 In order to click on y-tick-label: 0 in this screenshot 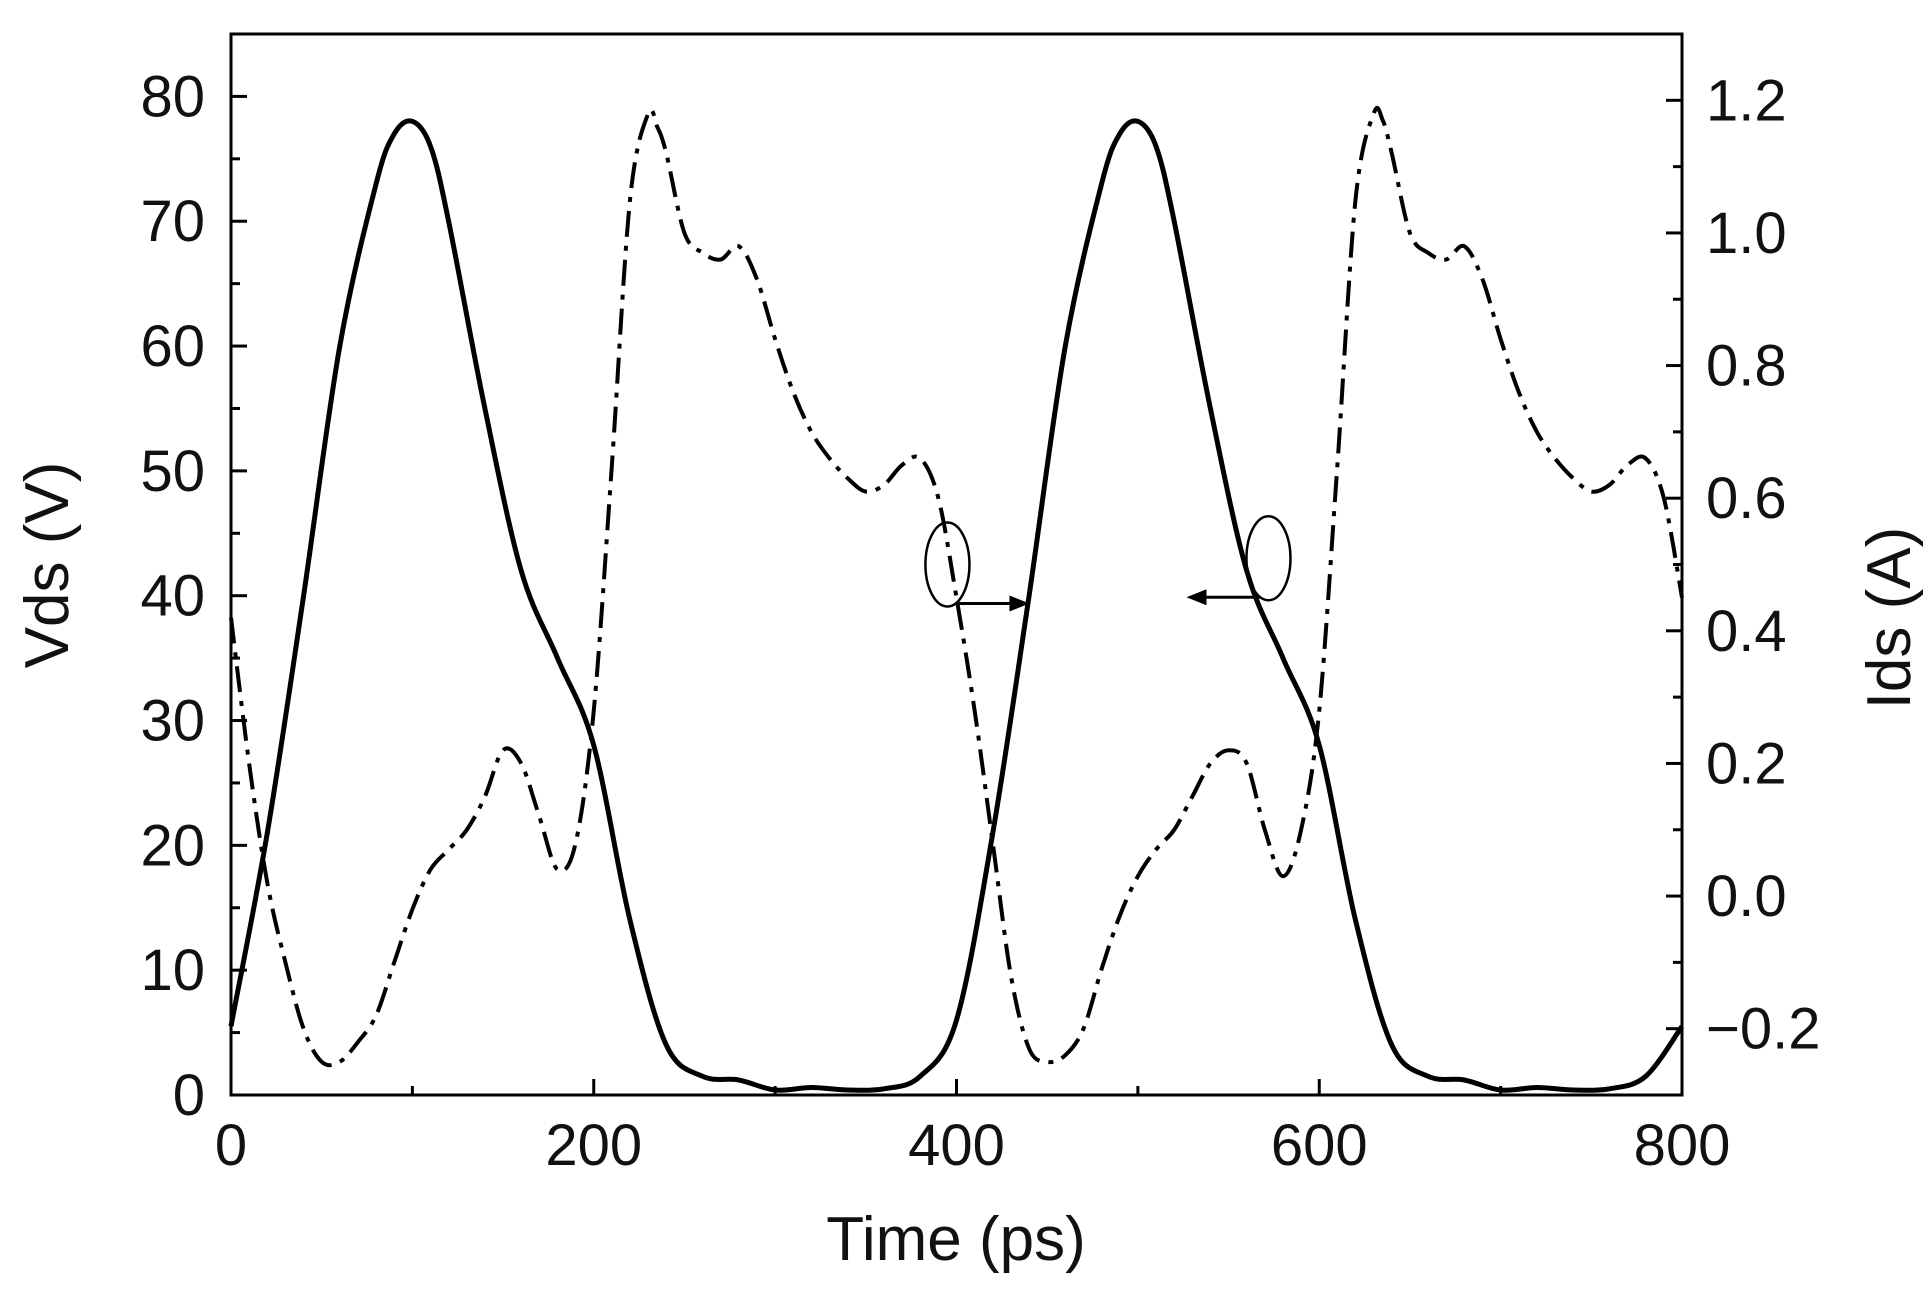, I will do `click(189, 1095)`.